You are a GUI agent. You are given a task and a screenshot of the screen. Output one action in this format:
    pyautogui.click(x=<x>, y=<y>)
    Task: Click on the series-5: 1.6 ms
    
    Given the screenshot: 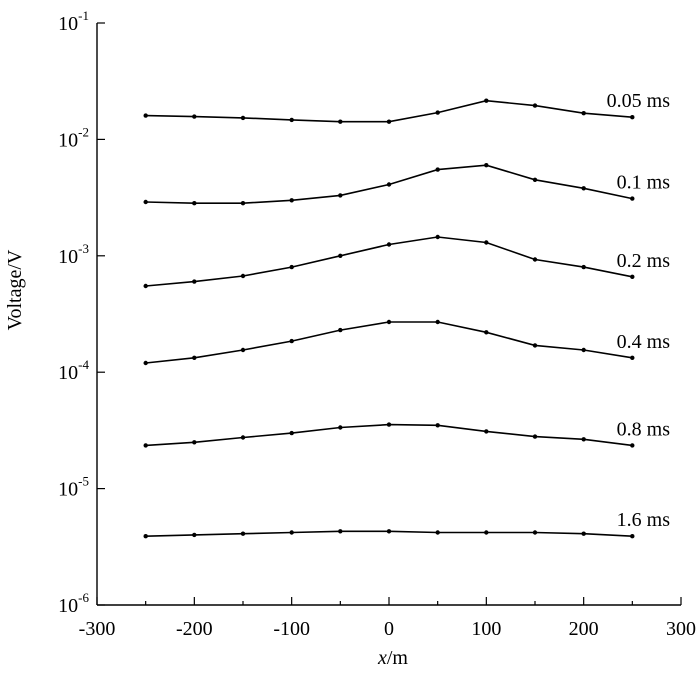 What is the action you would take?
    pyautogui.click(x=406, y=524)
    